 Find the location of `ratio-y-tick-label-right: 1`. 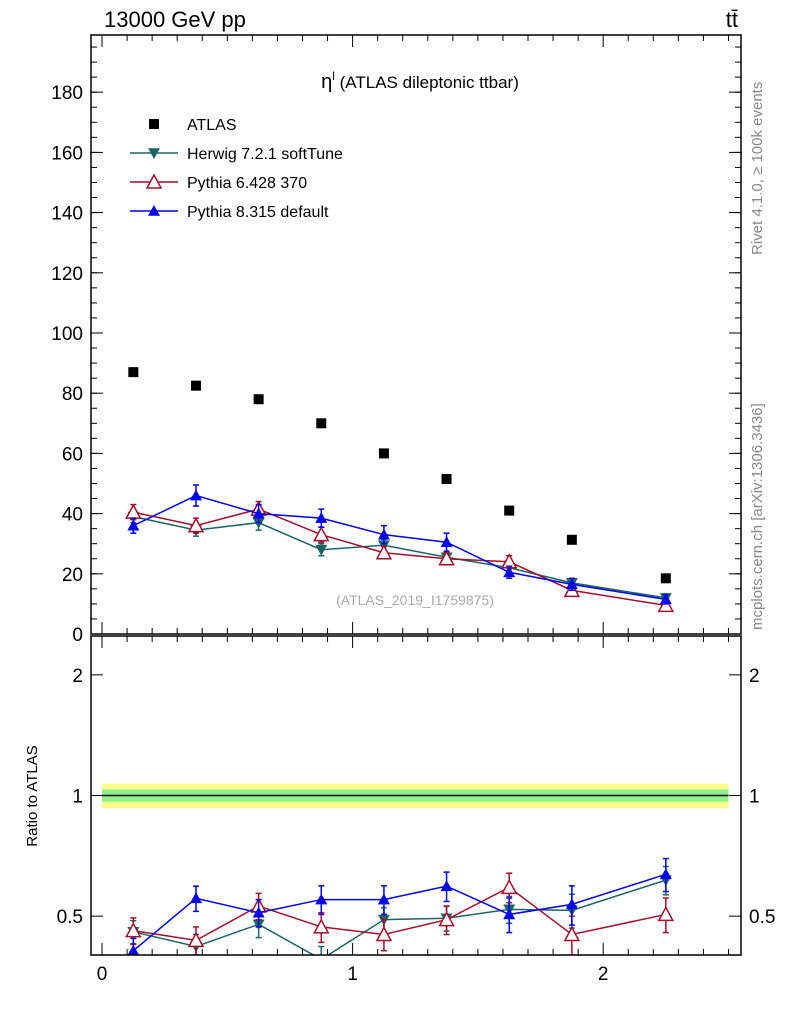

ratio-y-tick-label-right: 1 is located at coordinates (754, 797).